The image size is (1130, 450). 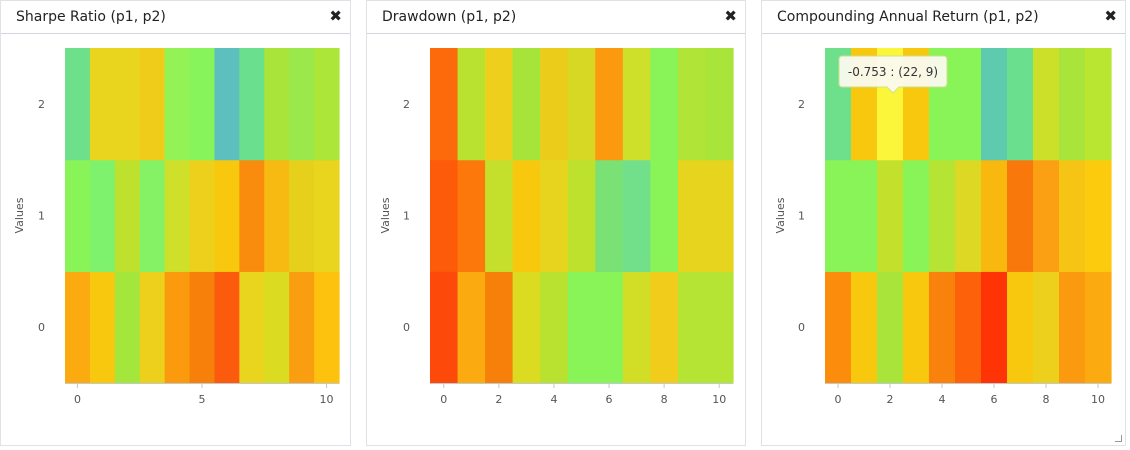 What do you see at coordinates (942, 399) in the screenshot?
I see `x-tick-label: 4` at bounding box center [942, 399].